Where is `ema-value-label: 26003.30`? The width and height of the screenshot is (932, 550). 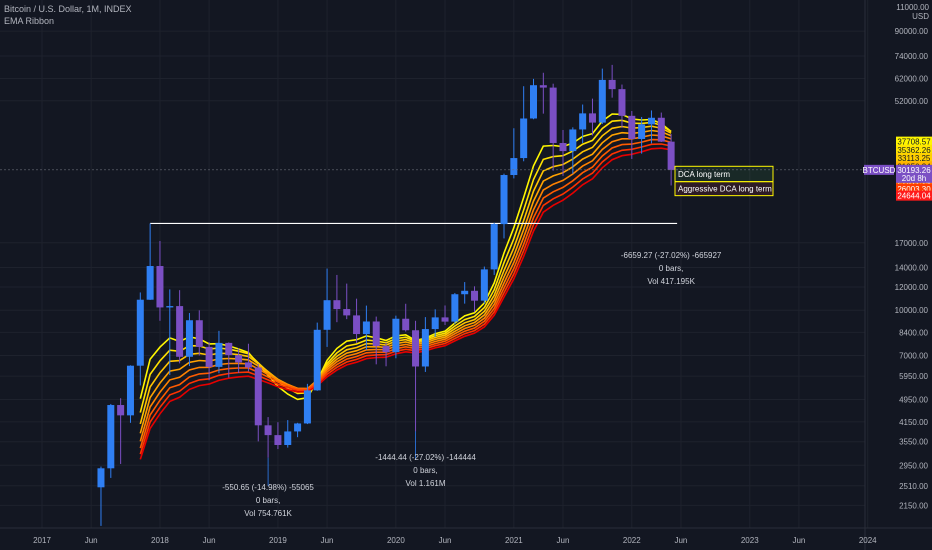
ema-value-label: 26003.30 is located at coordinates (914, 189).